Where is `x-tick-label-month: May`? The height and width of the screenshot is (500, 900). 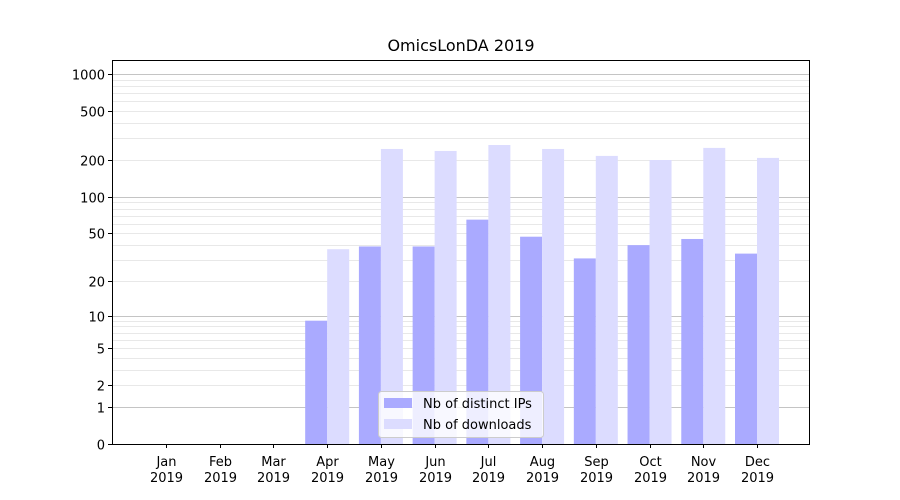
x-tick-label-month: May is located at coordinates (381, 462).